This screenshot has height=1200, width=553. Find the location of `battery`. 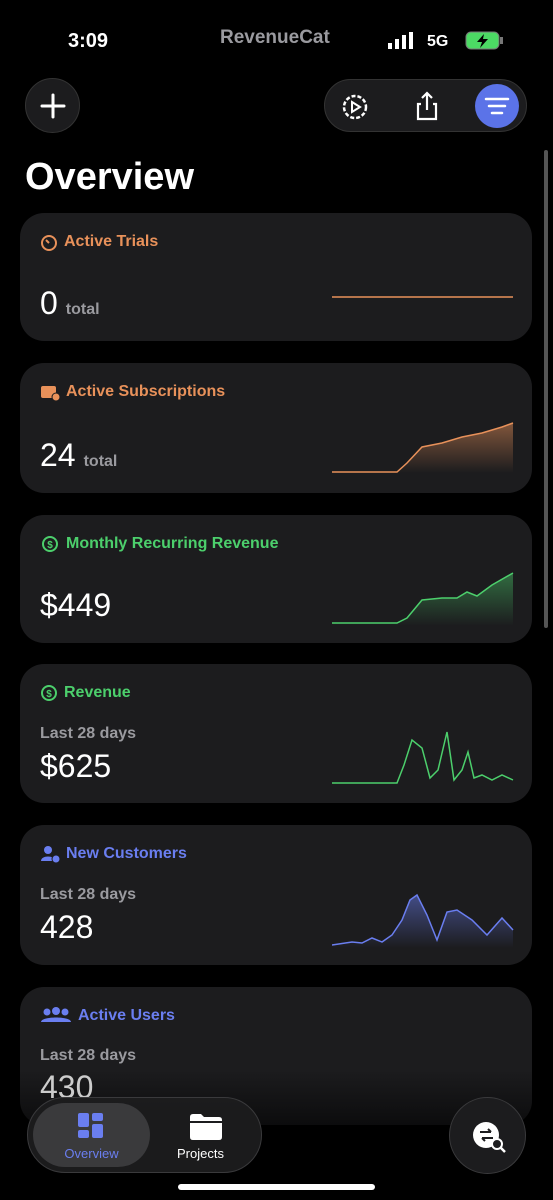

battery is located at coordinates (484, 40).